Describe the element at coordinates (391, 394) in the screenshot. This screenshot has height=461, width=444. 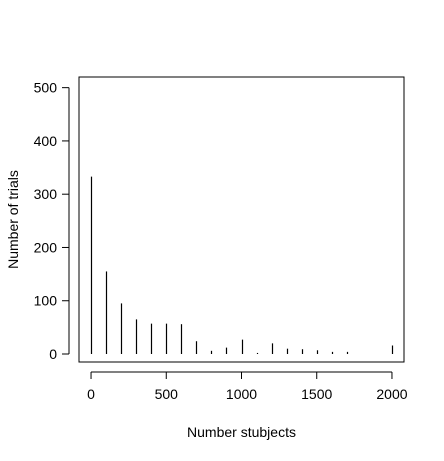
I see `x-tick-label: 2000` at that location.